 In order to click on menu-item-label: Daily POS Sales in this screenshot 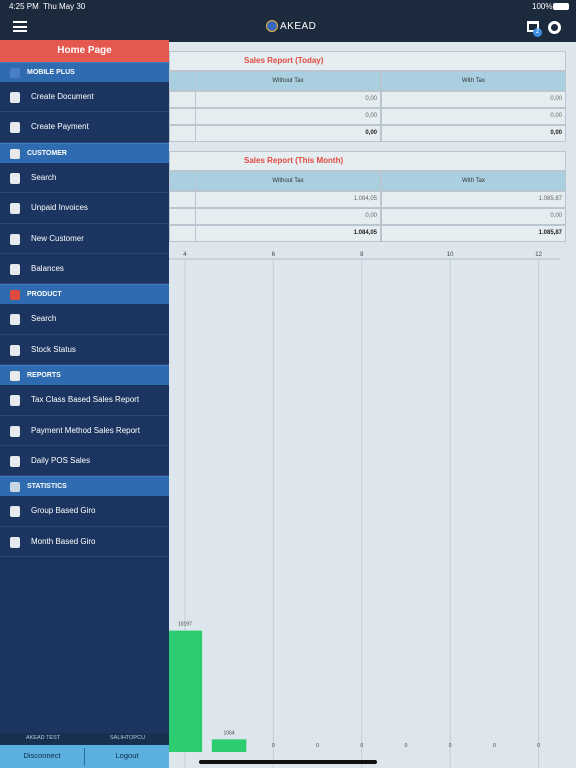, I will do `click(61, 460)`.